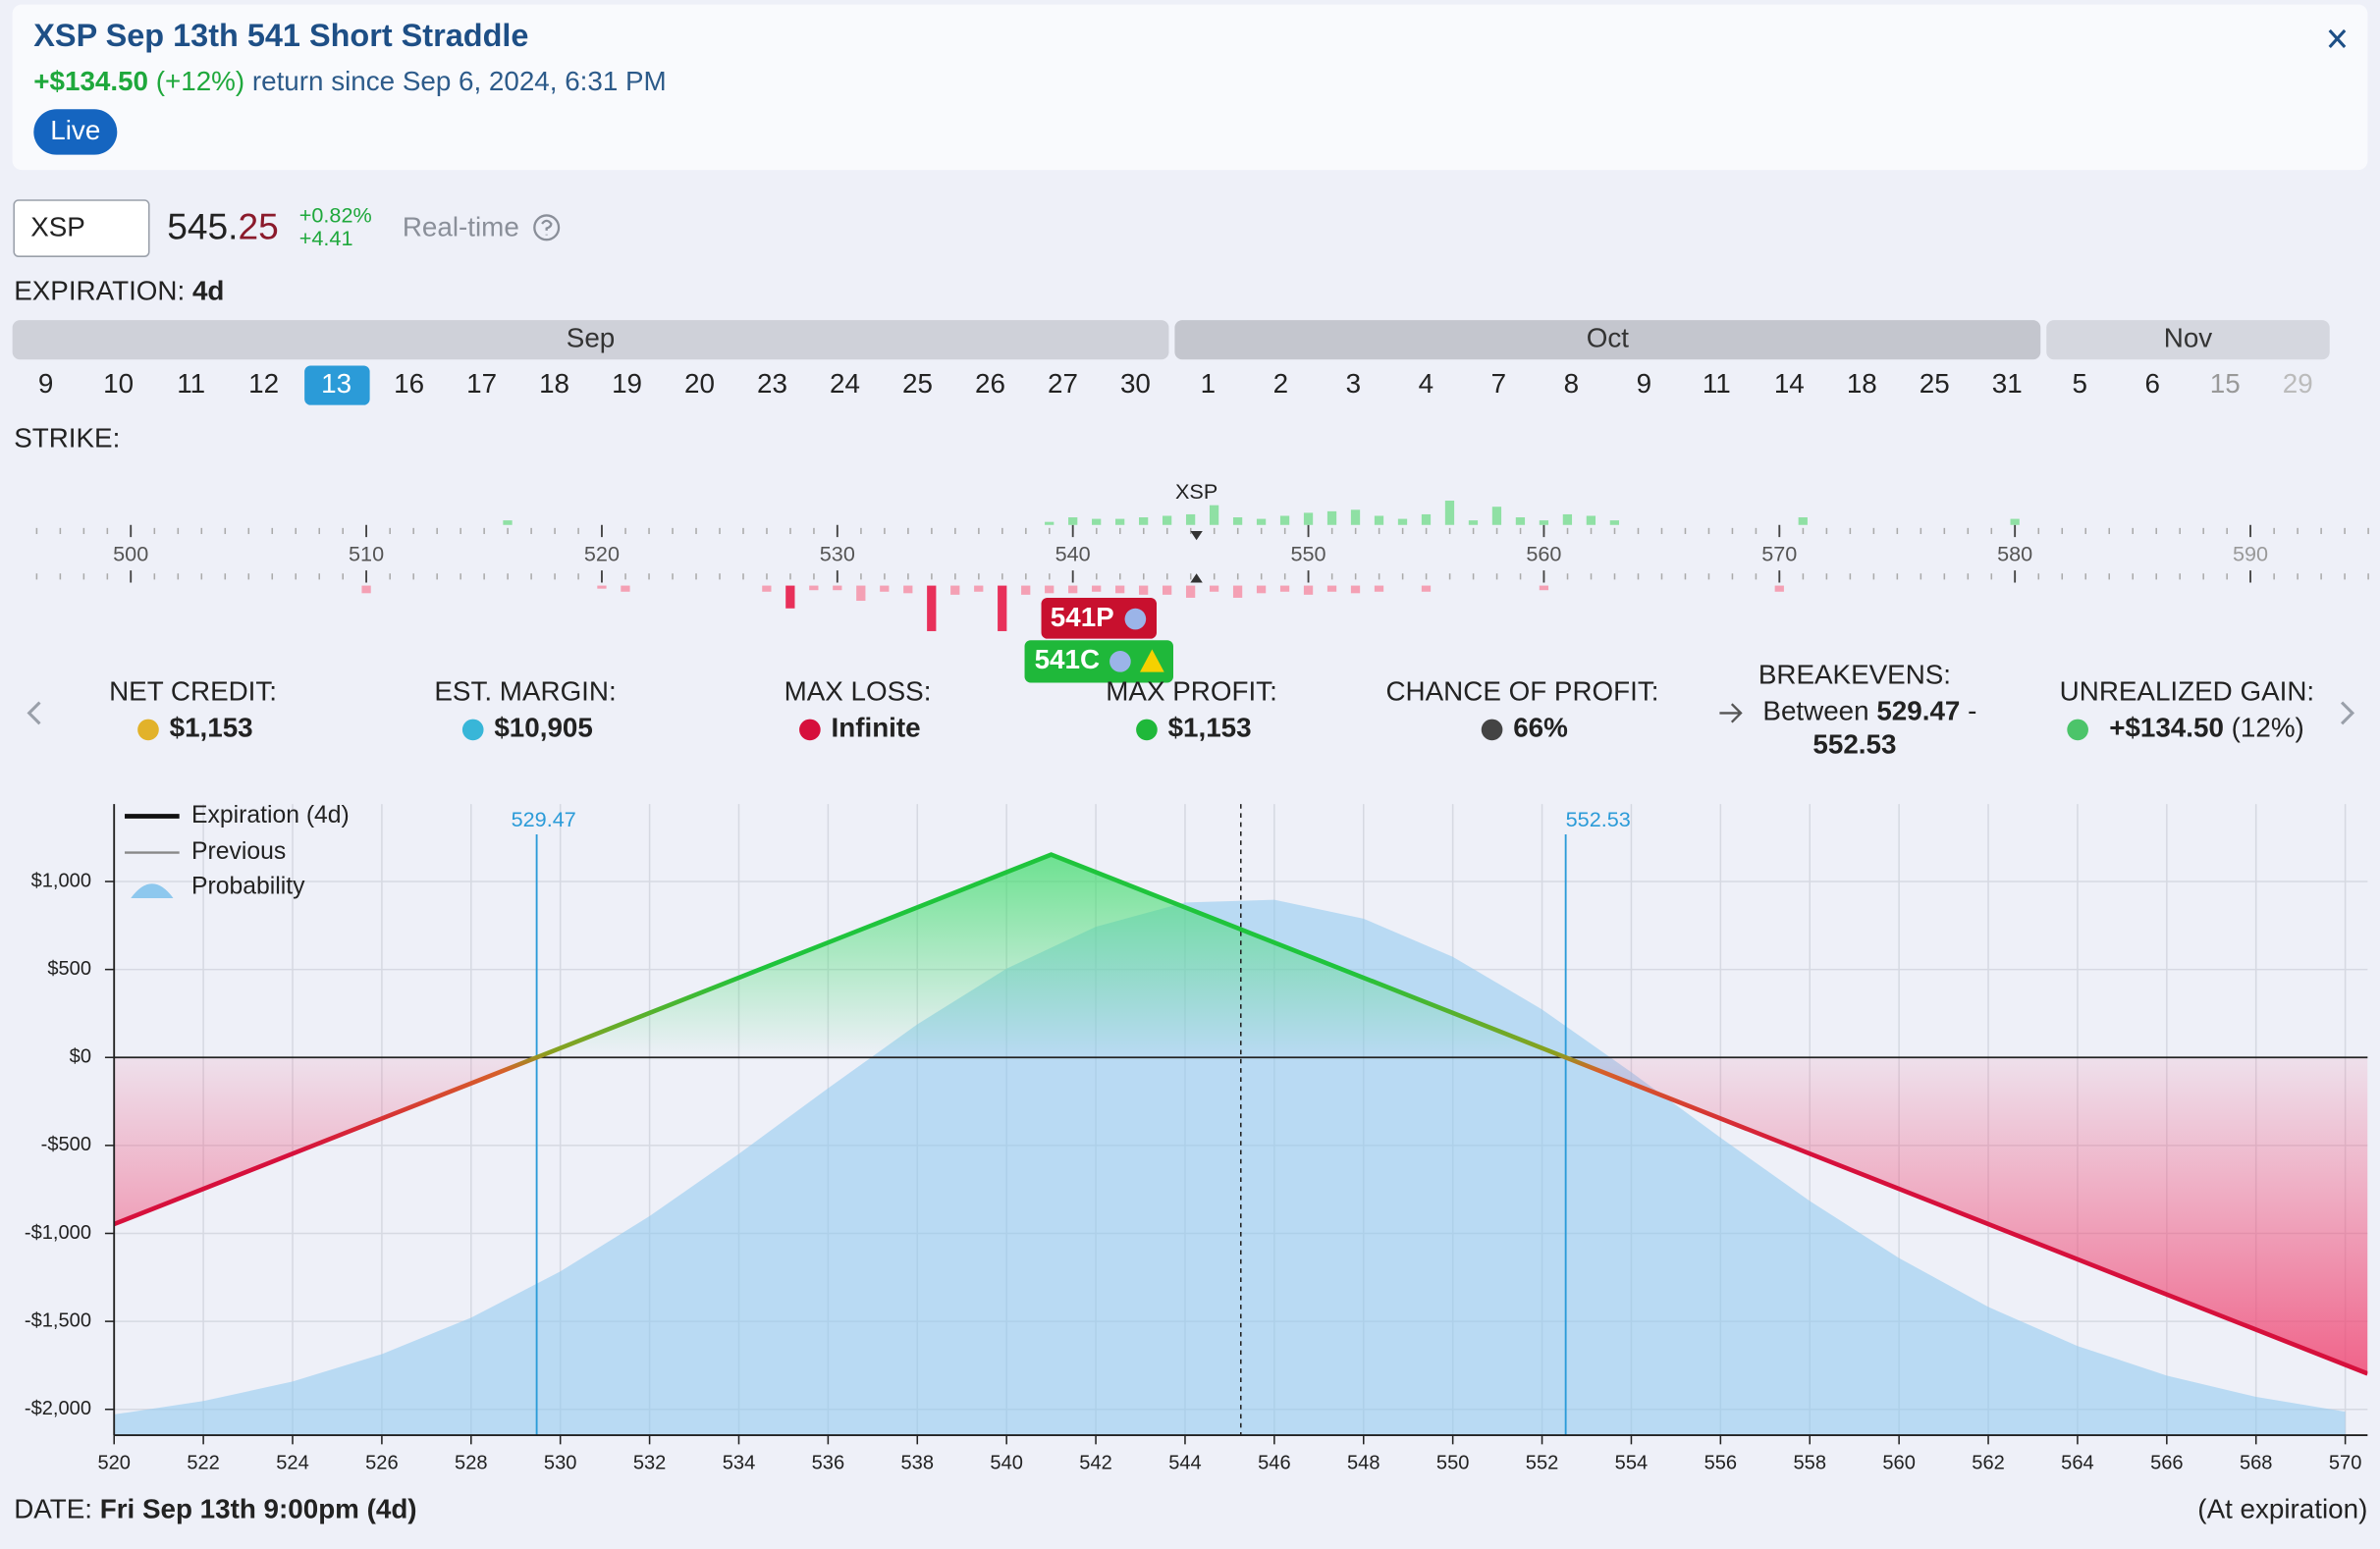 Image resolution: width=2380 pixels, height=1549 pixels. I want to click on leg-put-label: 541P, so click(1082, 617).